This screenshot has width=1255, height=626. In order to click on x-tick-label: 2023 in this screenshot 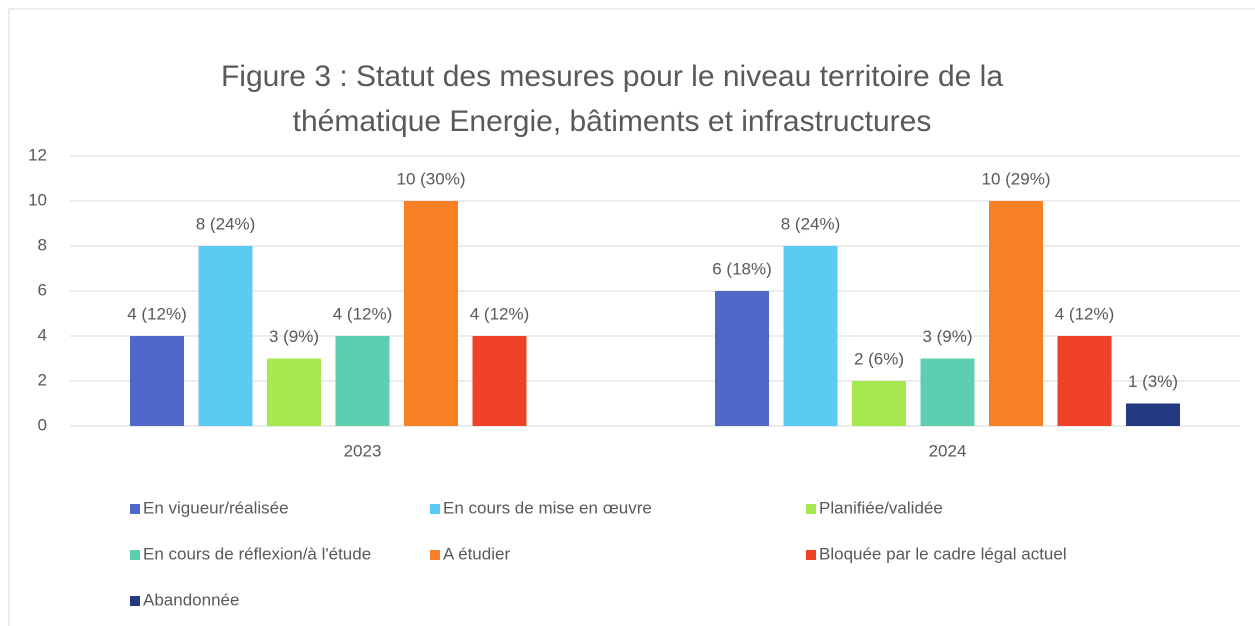, I will do `click(363, 450)`.